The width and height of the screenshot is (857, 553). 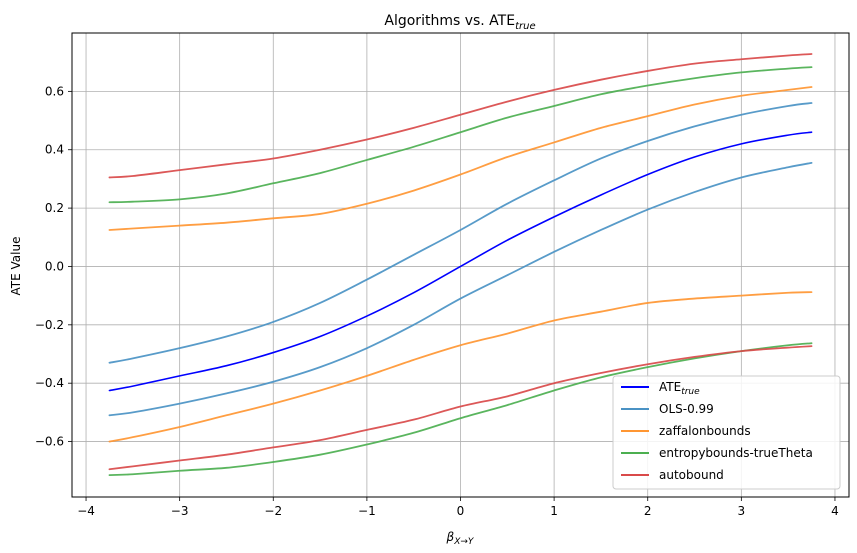 I want to click on chart-title: Algorithms vs. ATEtrue, so click(x=459, y=22).